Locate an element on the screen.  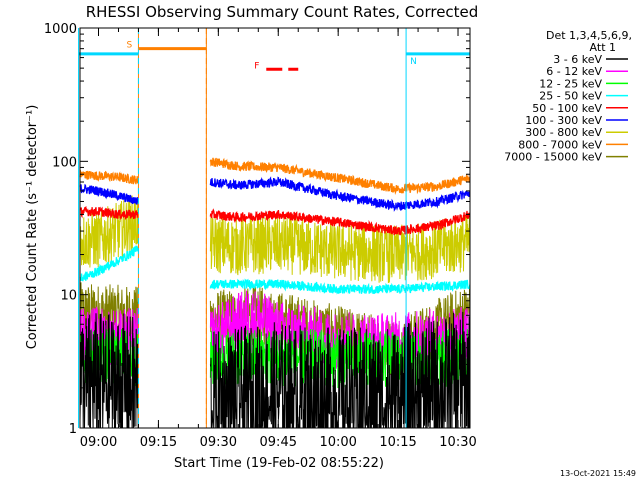
x-tick-label: 09:45 is located at coordinates (278, 442).